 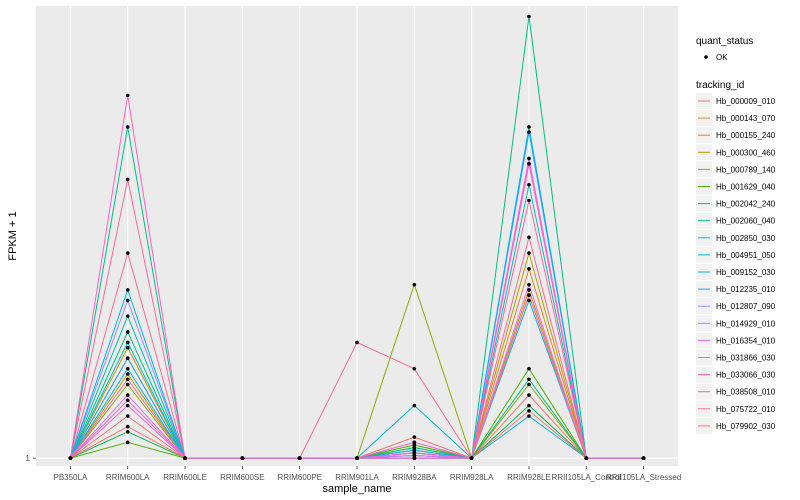 I want to click on x-axis-title: sample_name, so click(x=356, y=489).